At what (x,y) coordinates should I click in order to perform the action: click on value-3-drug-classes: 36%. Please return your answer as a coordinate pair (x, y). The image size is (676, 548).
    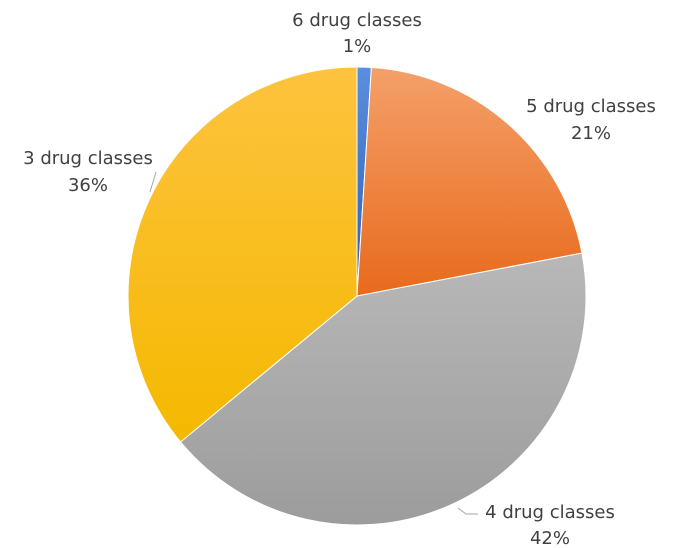
    Looking at the image, I should click on (88, 185).